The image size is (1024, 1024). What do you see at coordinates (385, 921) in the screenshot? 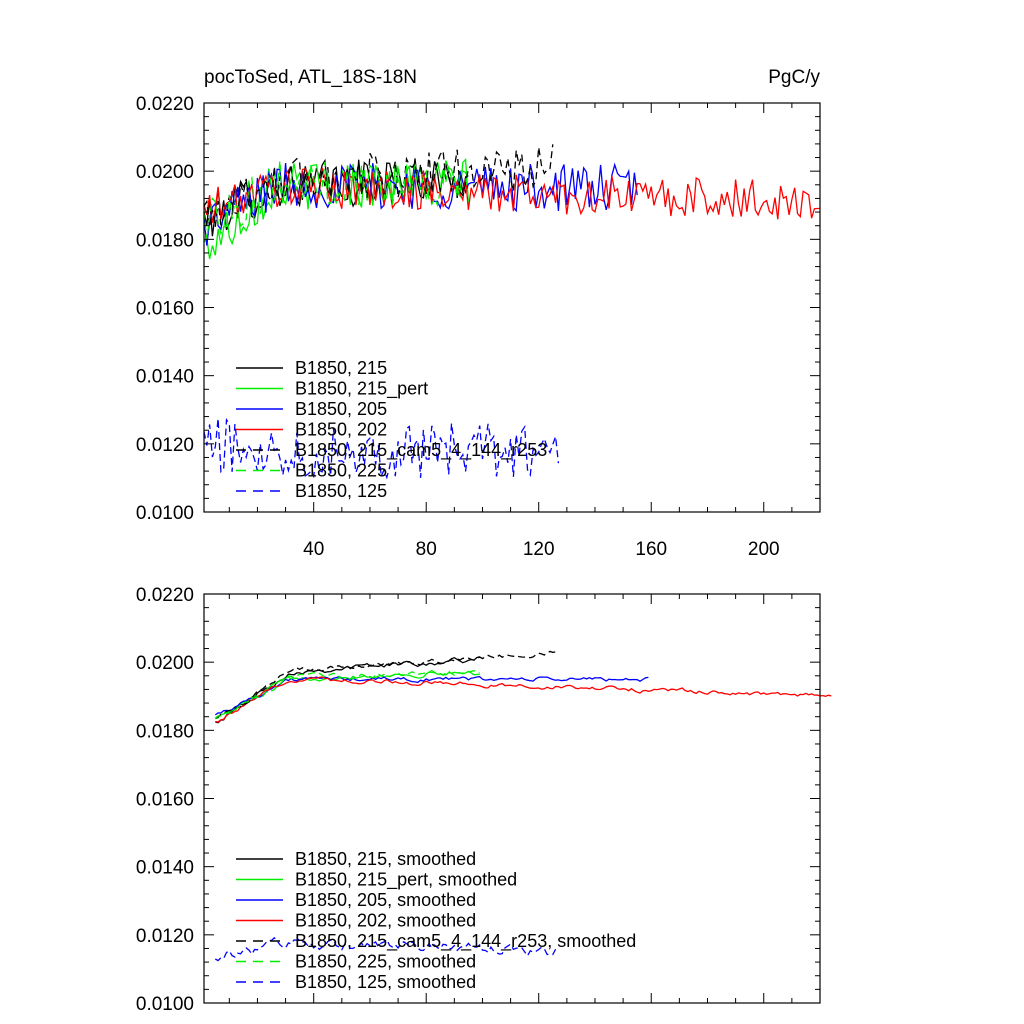
I see `legend-label-4: B1850, 202, smoothed` at bounding box center [385, 921].